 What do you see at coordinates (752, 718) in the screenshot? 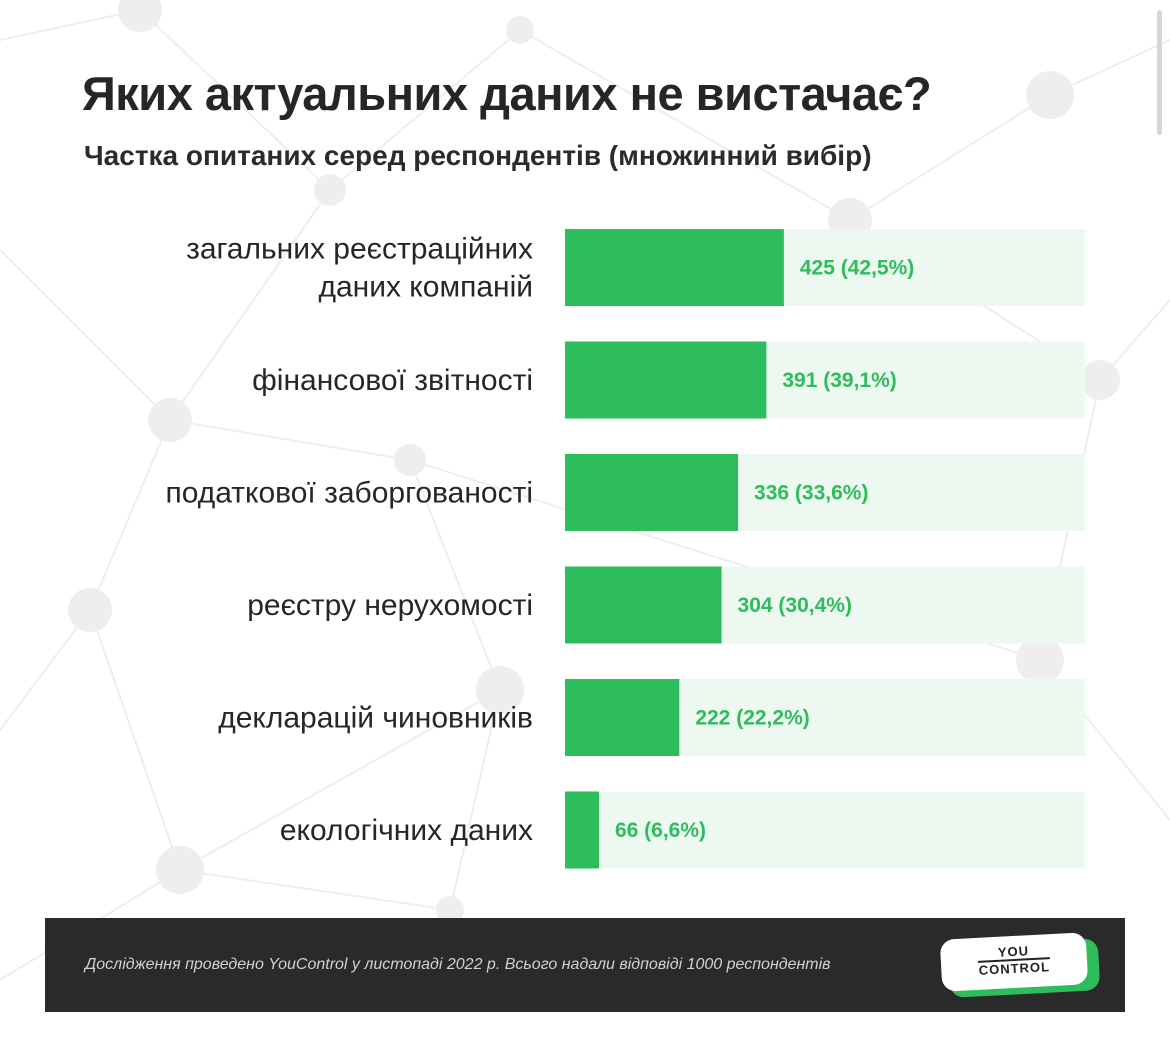
I see `value-label: 222 (22,2%)` at bounding box center [752, 718].